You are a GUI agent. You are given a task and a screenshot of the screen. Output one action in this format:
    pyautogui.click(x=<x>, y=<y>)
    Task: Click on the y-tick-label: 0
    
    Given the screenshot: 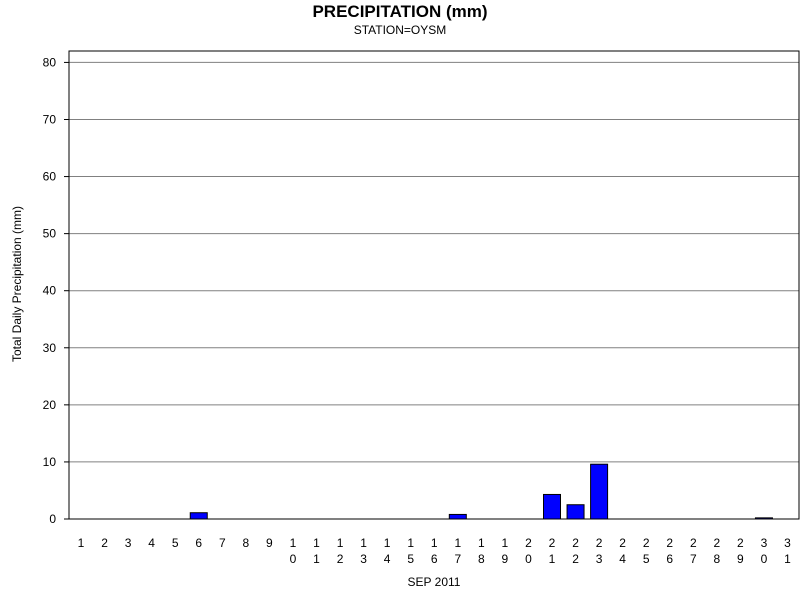 What is the action you would take?
    pyautogui.click(x=52, y=519)
    